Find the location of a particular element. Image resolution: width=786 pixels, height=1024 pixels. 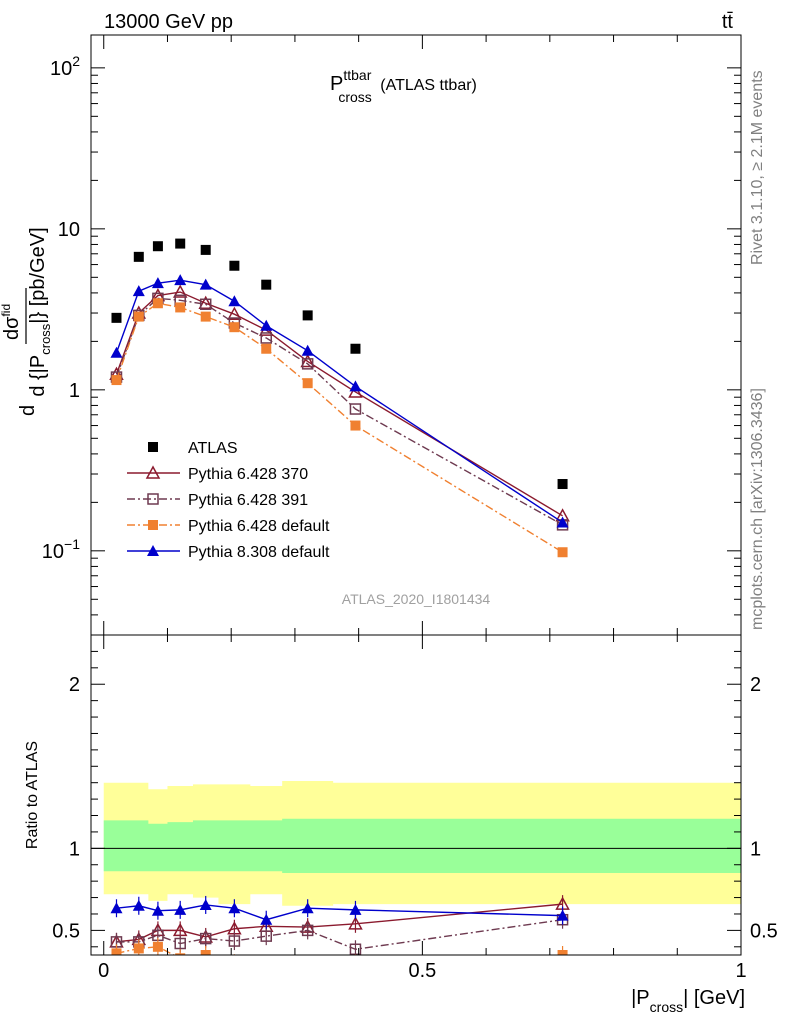

analysis-id: ATLAS_2020_I1801434 is located at coordinates (416, 599).